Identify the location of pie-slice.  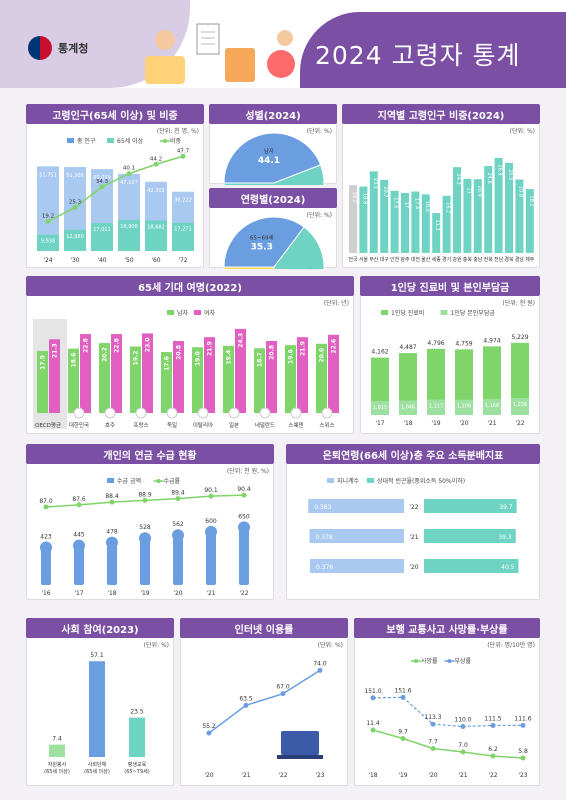
(272, 158).